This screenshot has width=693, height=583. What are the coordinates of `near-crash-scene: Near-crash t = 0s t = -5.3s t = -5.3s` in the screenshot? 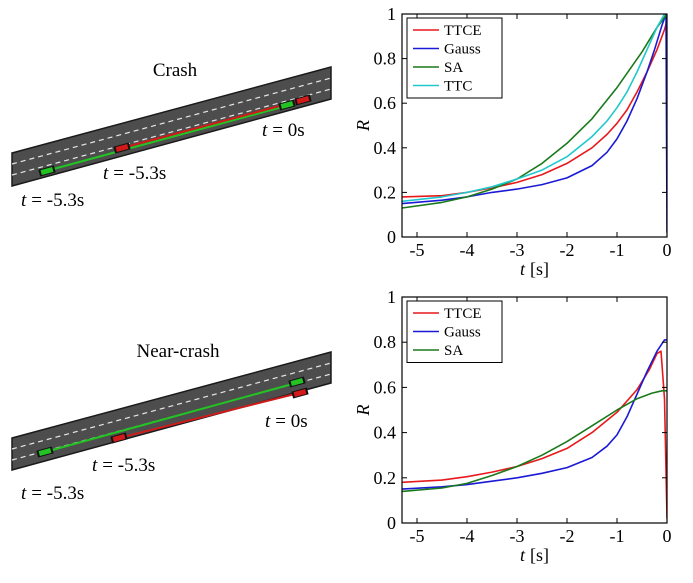 It's located at (171, 422).